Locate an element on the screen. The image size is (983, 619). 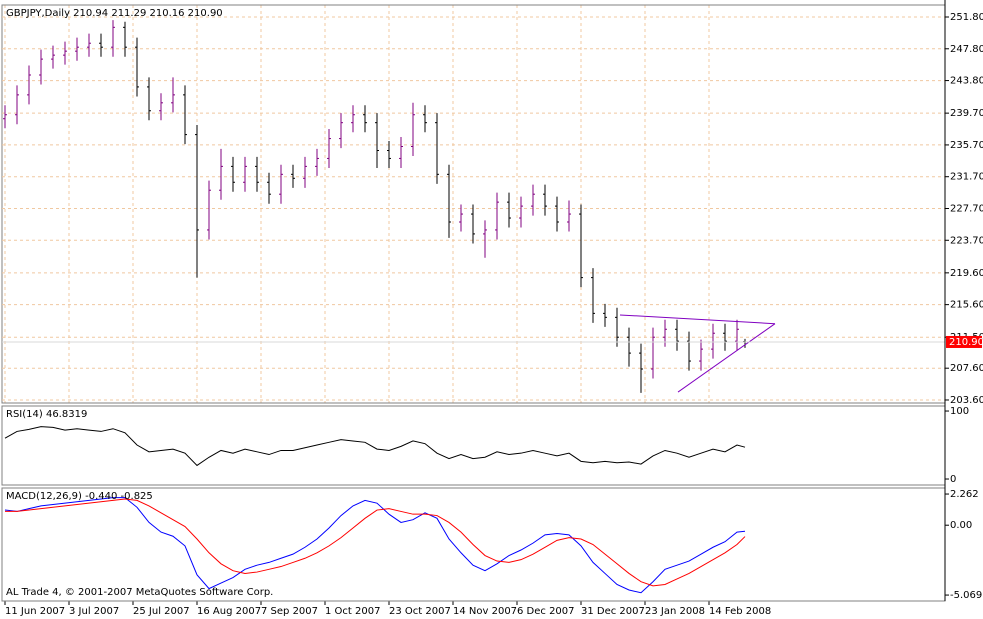
y-tick-label: 239.70 is located at coordinates (966, 113).